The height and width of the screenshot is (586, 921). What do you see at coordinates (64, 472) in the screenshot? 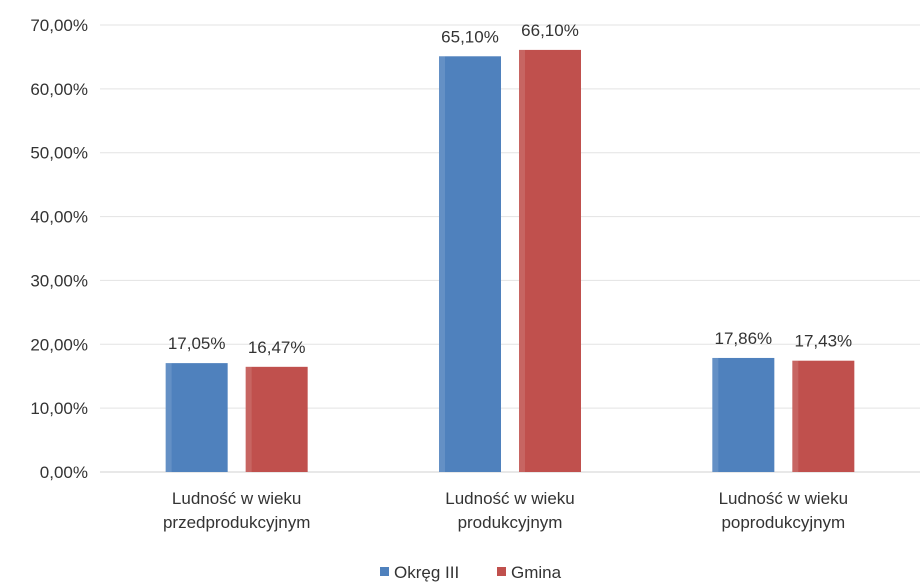
I see `y-tick-label: 0,00%` at bounding box center [64, 472].